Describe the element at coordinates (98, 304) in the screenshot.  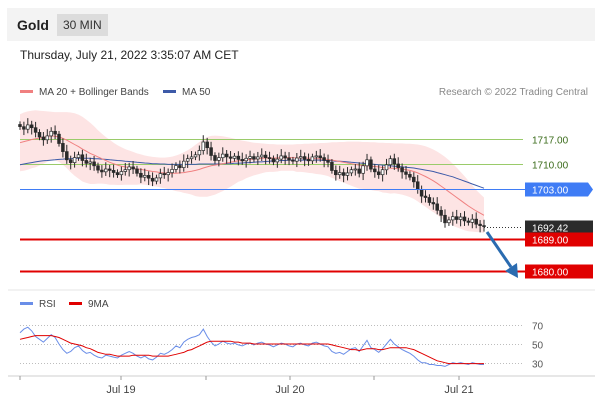
I see `legend-rsi-ma-label: 9MA` at that location.